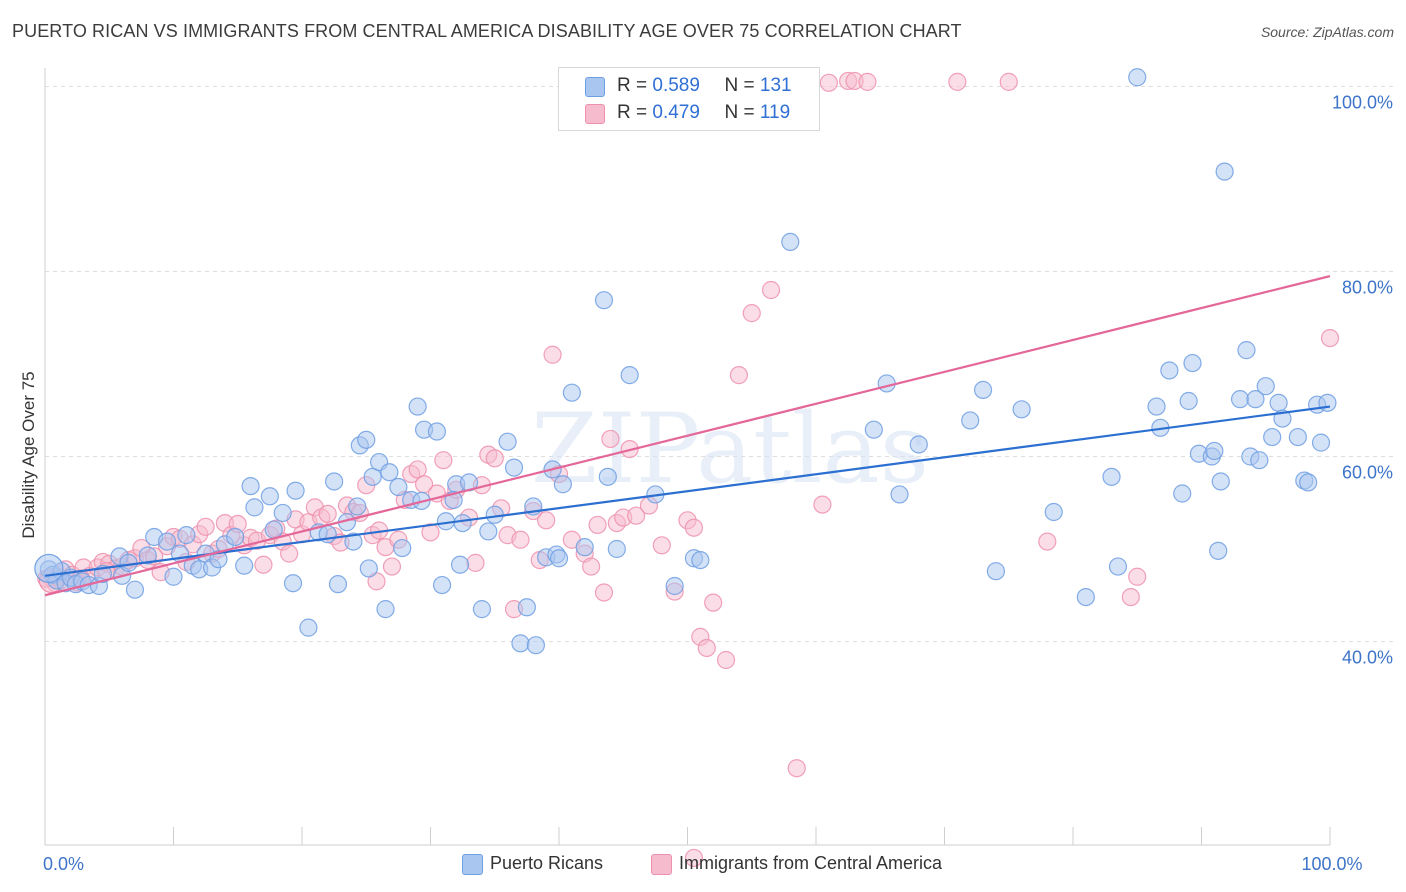 This screenshot has height=892, width=1406. What do you see at coordinates (547, 863) in the screenshot?
I see `legend-label: Puerto Ricans` at bounding box center [547, 863].